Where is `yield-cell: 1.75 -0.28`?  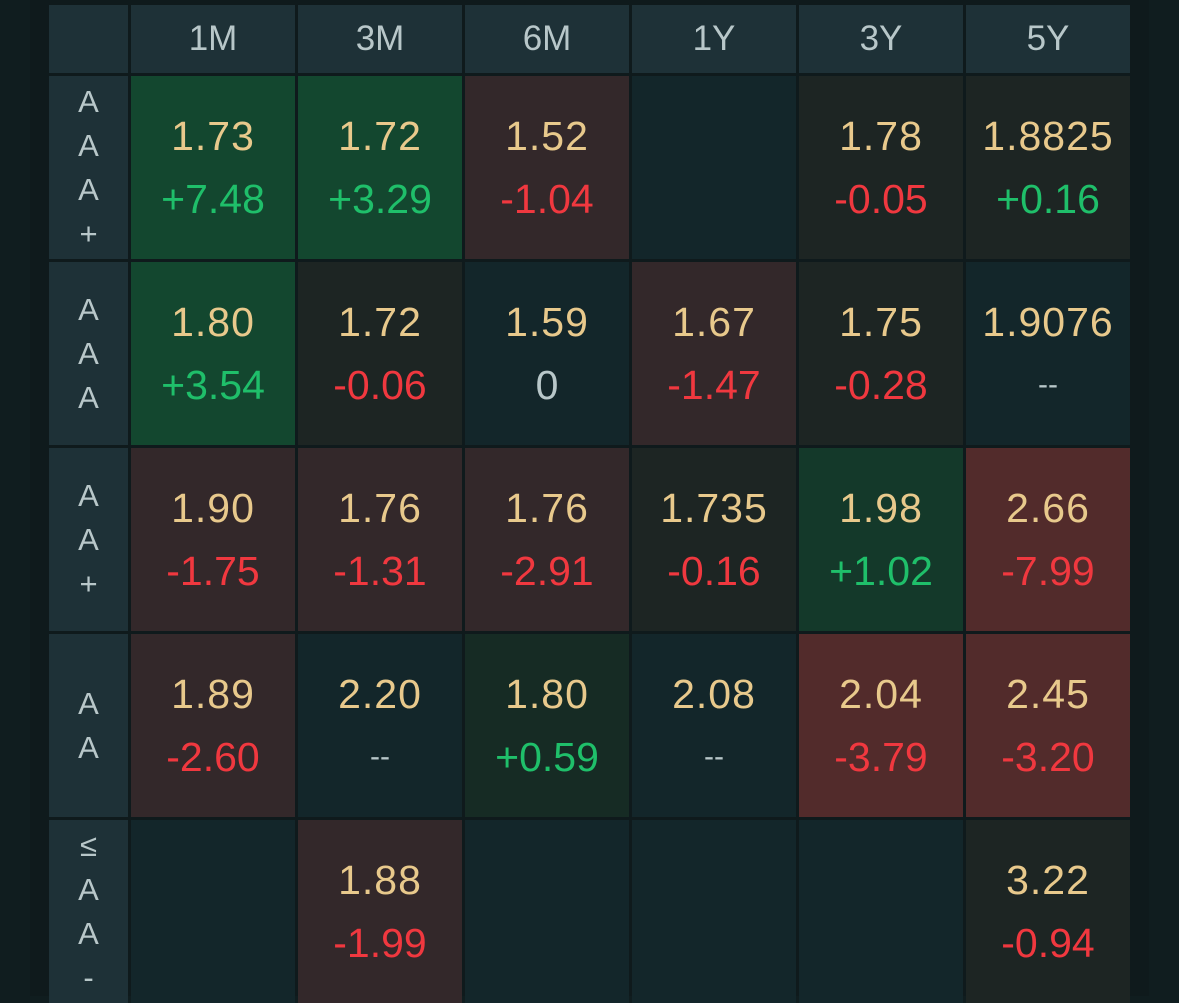
yield-cell: 1.75 -0.28 is located at coordinates (881, 353).